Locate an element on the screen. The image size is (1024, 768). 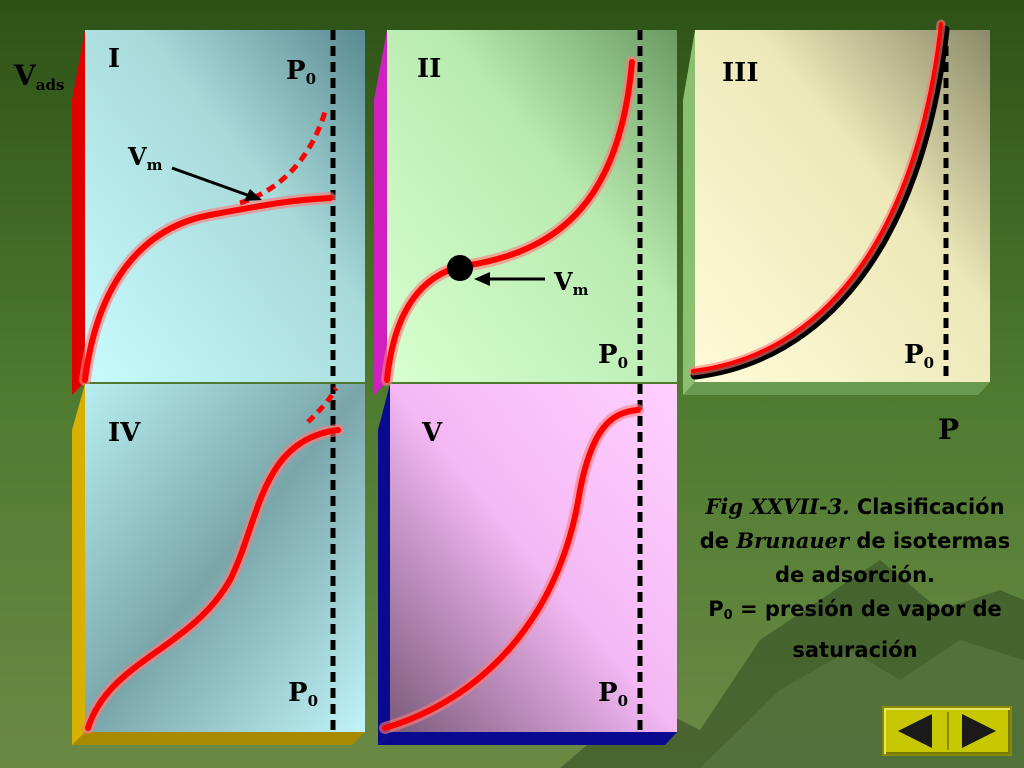
panel-II-label: II is located at coordinates (429, 69).